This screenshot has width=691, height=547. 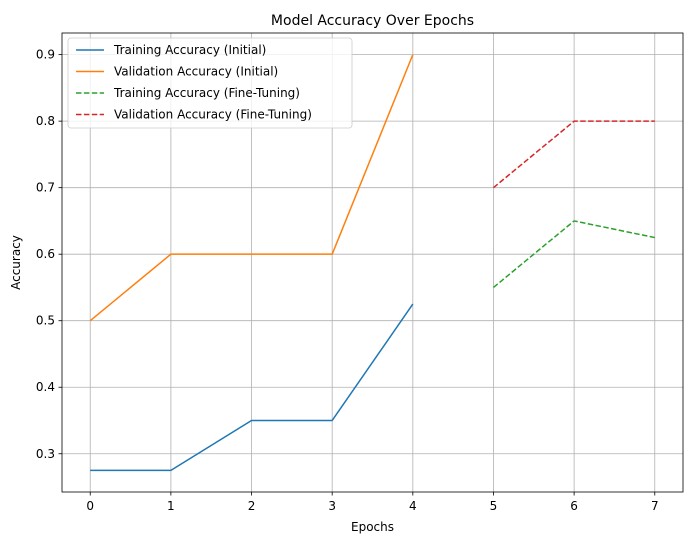 What do you see at coordinates (45, 55) in the screenshot?
I see `y-tick-label: 0.9` at bounding box center [45, 55].